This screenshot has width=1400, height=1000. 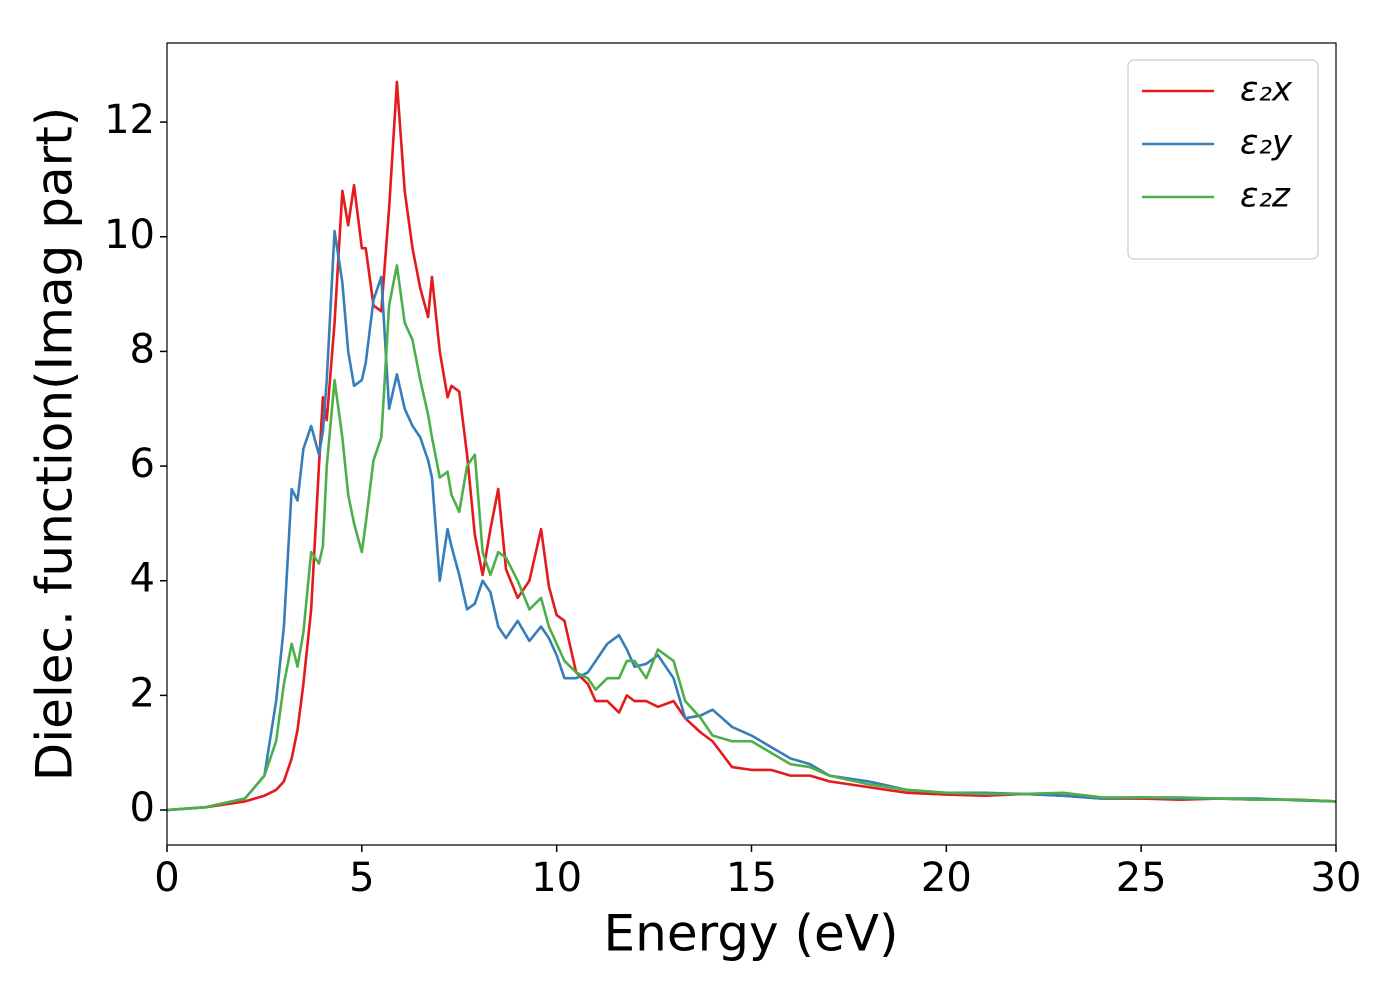 What do you see at coordinates (751, 934) in the screenshot?
I see `x-axis-label: Energy (eV)` at bounding box center [751, 934].